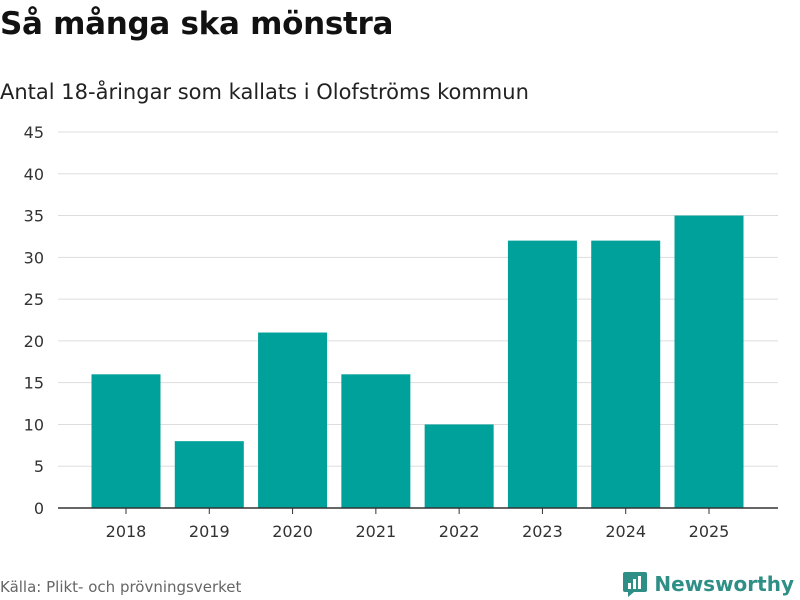 Image resolution: width=800 pixels, height=600 pixels. I want to click on bar-2018, so click(126, 441).